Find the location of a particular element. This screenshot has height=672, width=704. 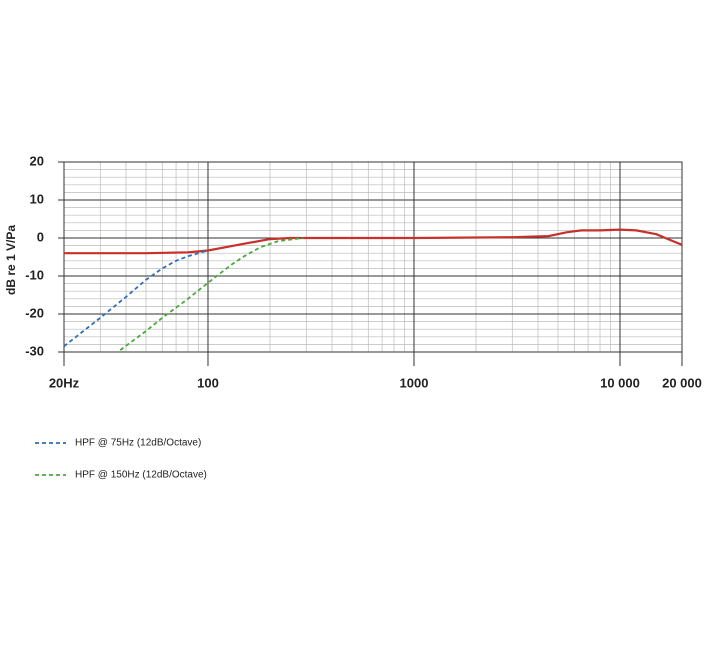

x-tick-label: 1000 is located at coordinates (414, 382).